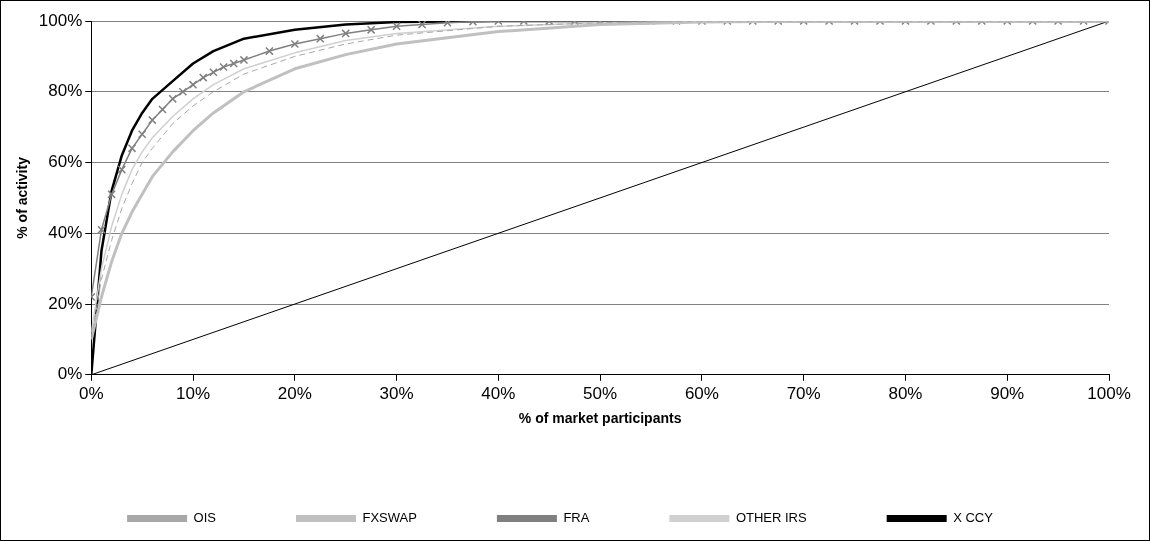 The width and height of the screenshot is (1150, 541). I want to click on legend-label: X CCY, so click(973, 518).